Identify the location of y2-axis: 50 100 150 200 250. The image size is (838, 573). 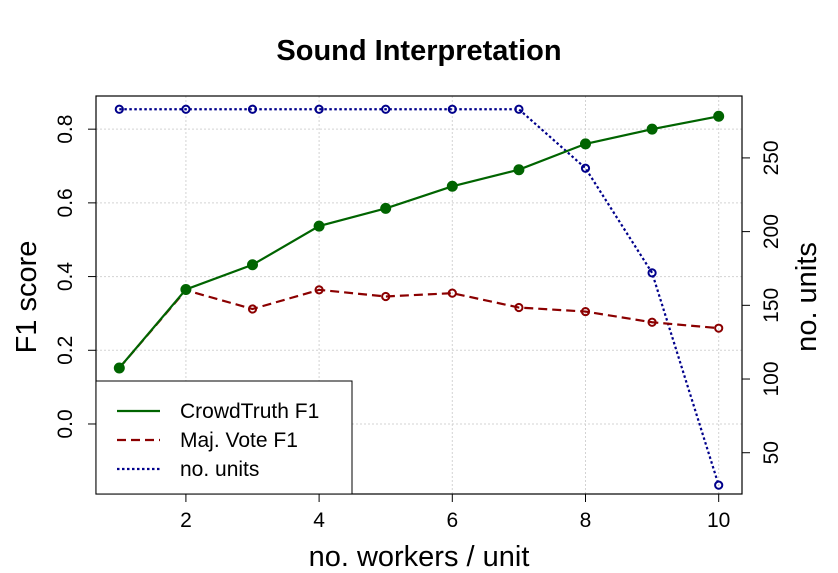
(762, 302).